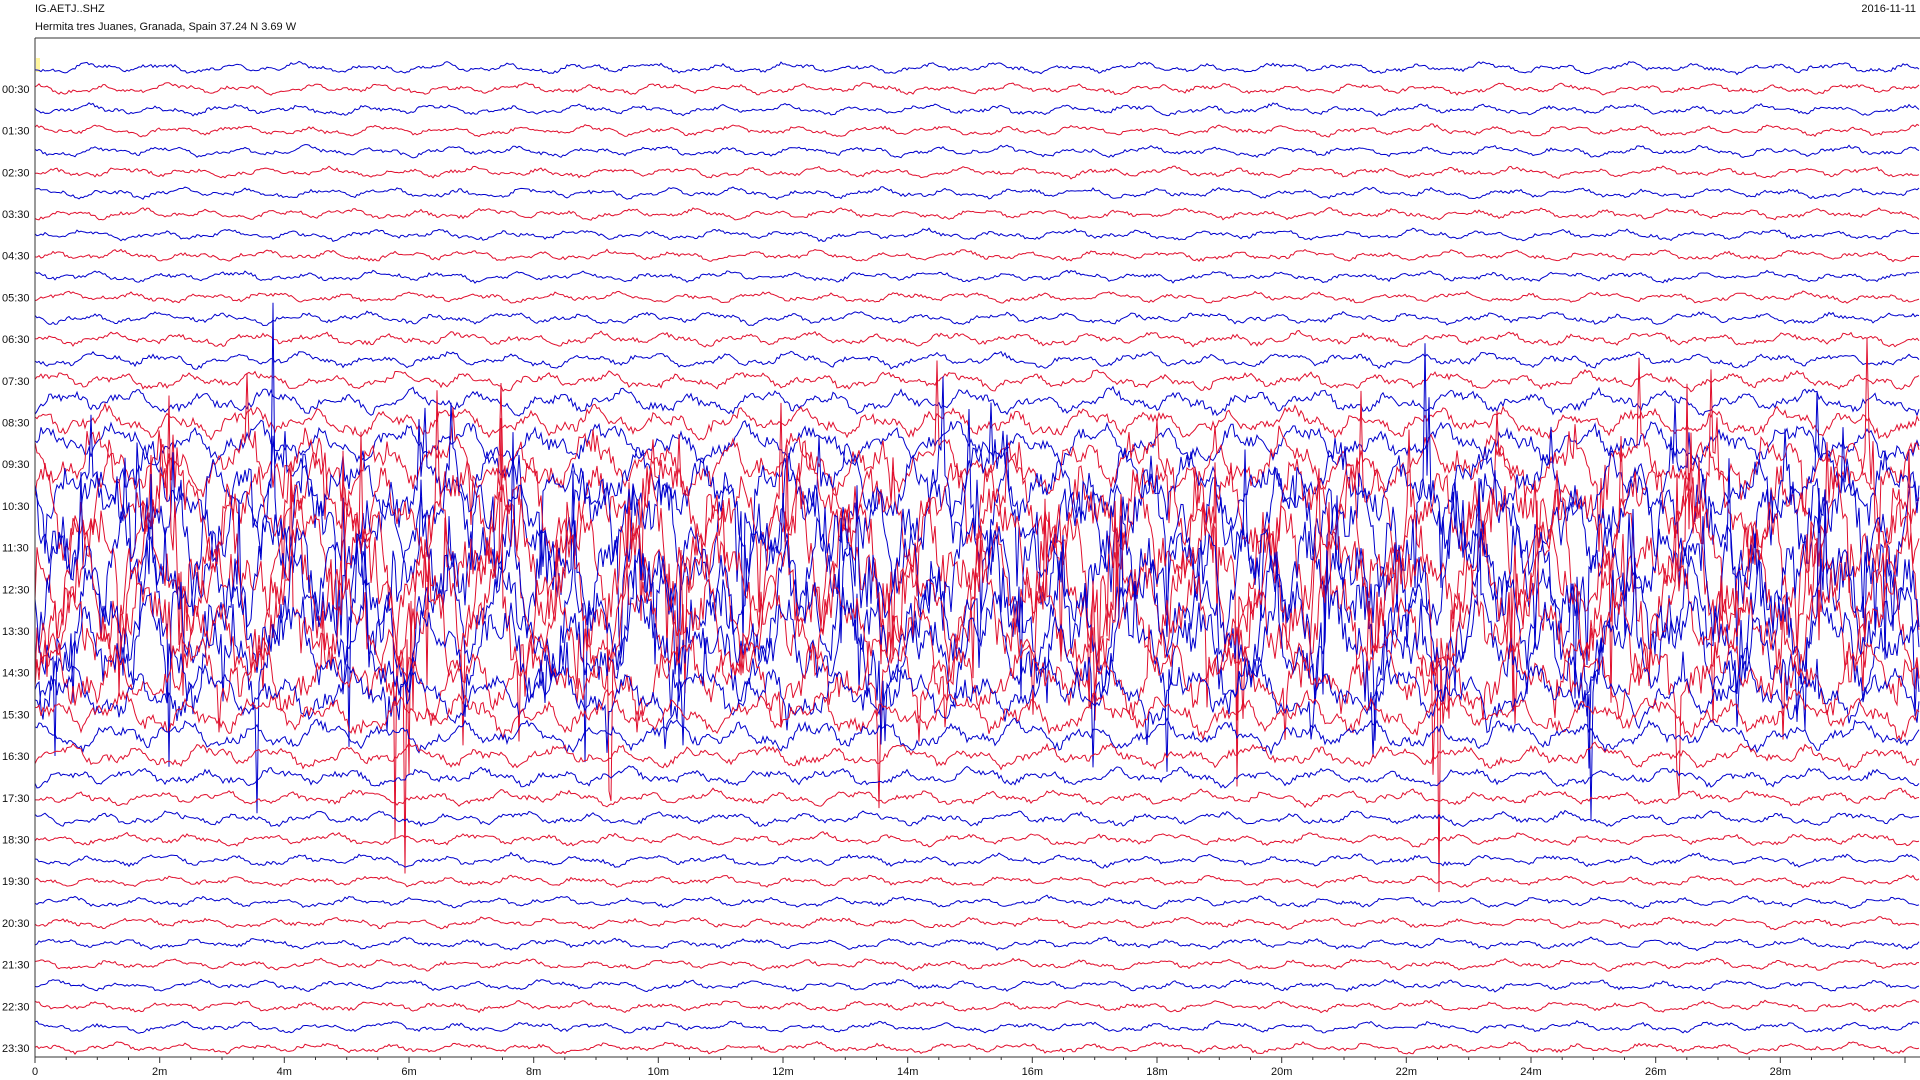 The width and height of the screenshot is (1920, 1080). Describe the element at coordinates (16, 257) in the screenshot. I see `y-axis-label: 04:30` at that location.